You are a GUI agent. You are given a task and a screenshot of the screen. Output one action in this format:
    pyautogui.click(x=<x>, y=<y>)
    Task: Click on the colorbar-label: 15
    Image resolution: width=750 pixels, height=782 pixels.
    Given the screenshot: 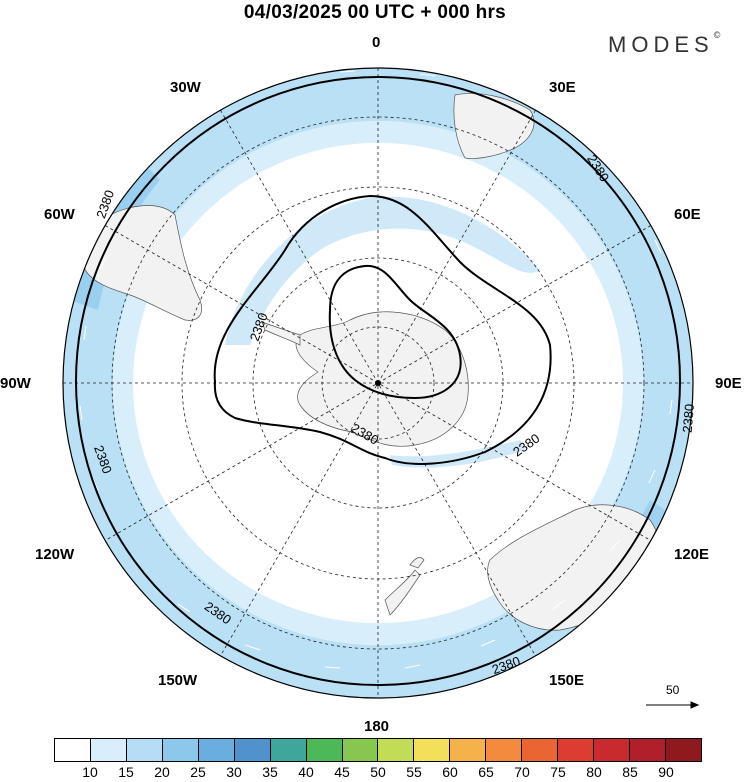 What is the action you would take?
    pyautogui.click(x=126, y=772)
    